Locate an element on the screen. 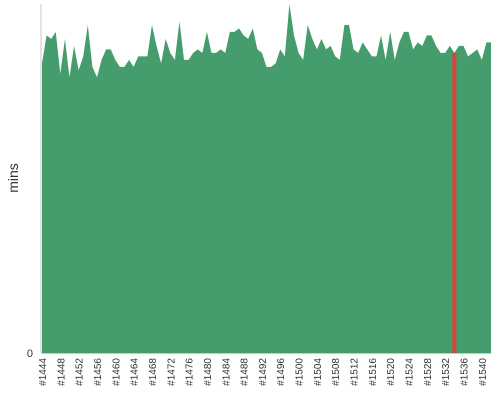  x-tick-label: #1480 is located at coordinates (208, 372).